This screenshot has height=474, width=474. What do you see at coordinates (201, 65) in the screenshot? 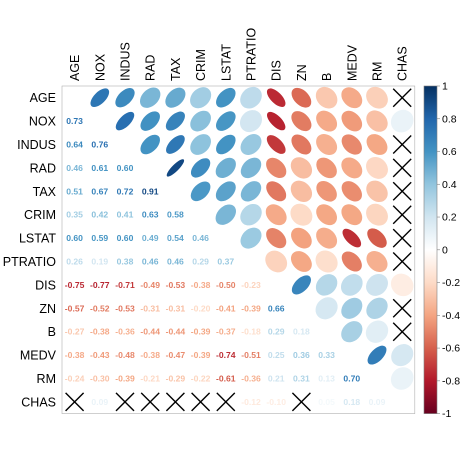
I see `column-label: CRIM` at bounding box center [201, 65].